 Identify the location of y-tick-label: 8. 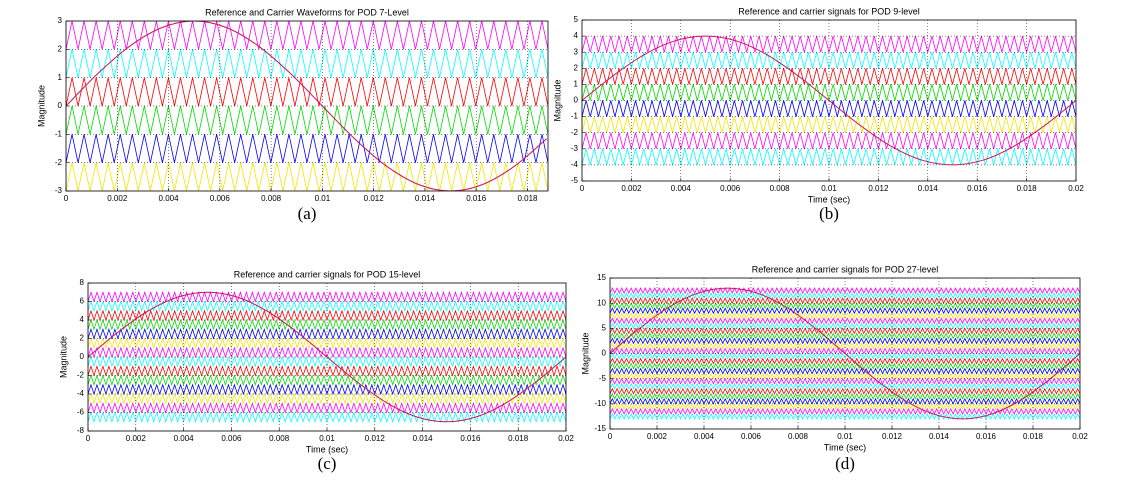
(82, 282).